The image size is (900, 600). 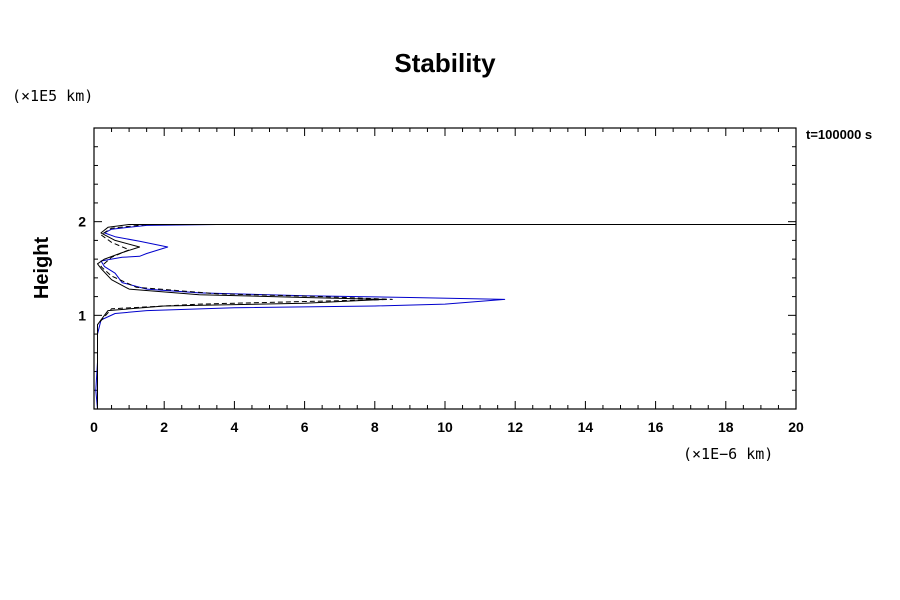 What do you see at coordinates (82, 315) in the screenshot?
I see `y-tick-label: 1` at bounding box center [82, 315].